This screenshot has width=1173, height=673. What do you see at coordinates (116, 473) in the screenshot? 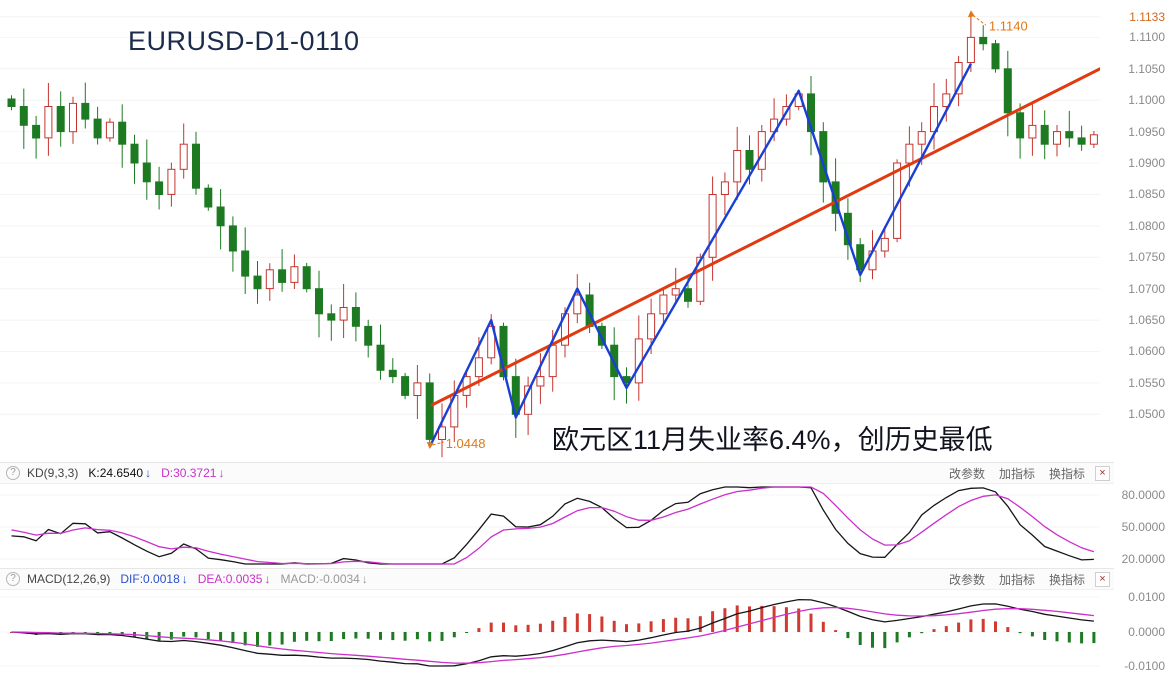
I see `kd-k-value: K:24.6540` at bounding box center [116, 473].